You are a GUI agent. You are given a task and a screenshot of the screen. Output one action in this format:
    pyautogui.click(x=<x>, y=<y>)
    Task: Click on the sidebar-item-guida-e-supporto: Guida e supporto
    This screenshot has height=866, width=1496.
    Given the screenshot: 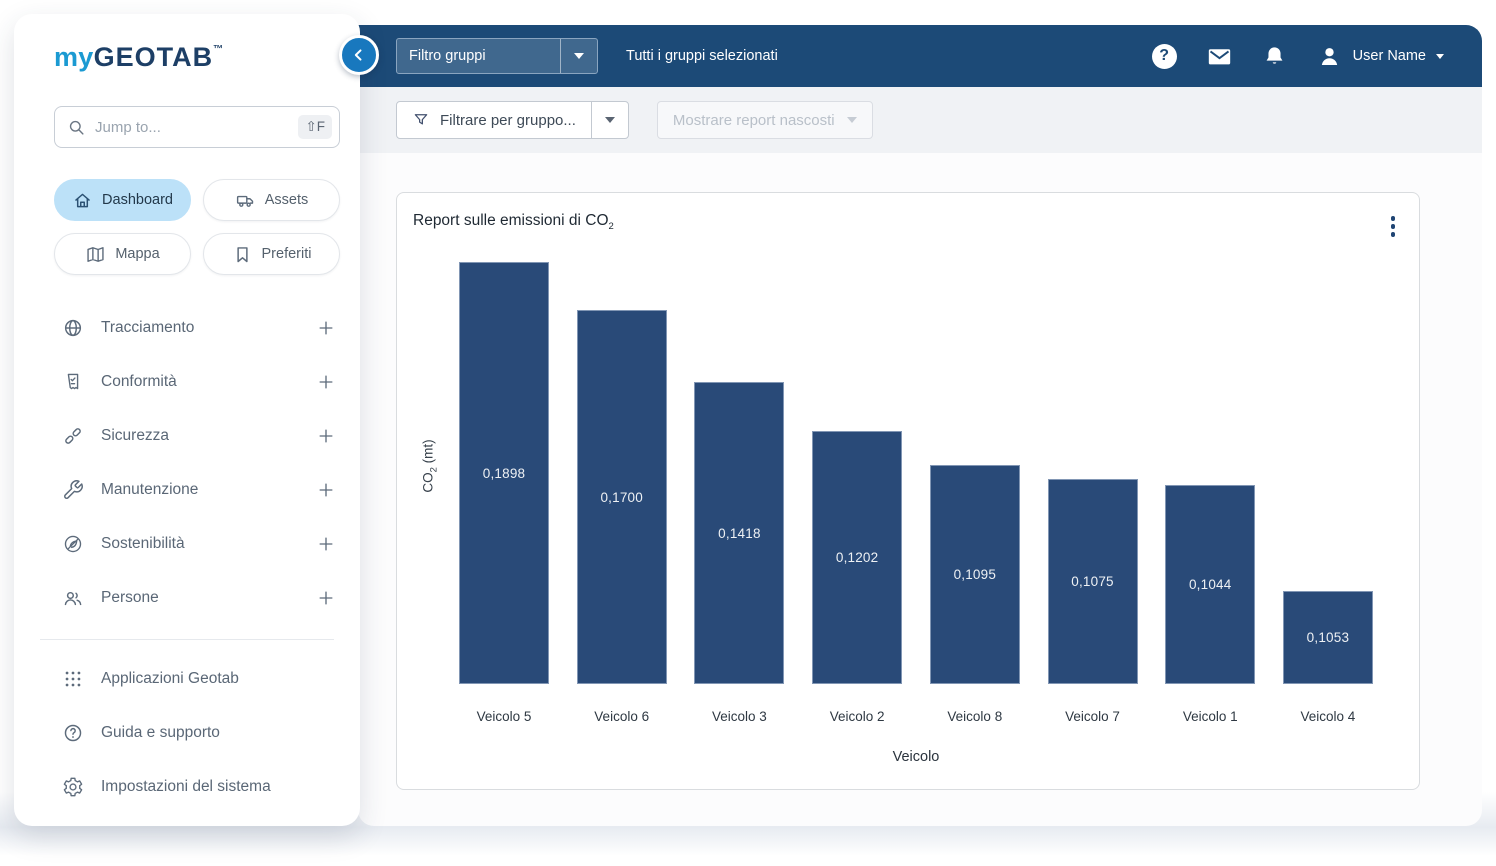 What is the action you would take?
    pyautogui.click(x=187, y=733)
    